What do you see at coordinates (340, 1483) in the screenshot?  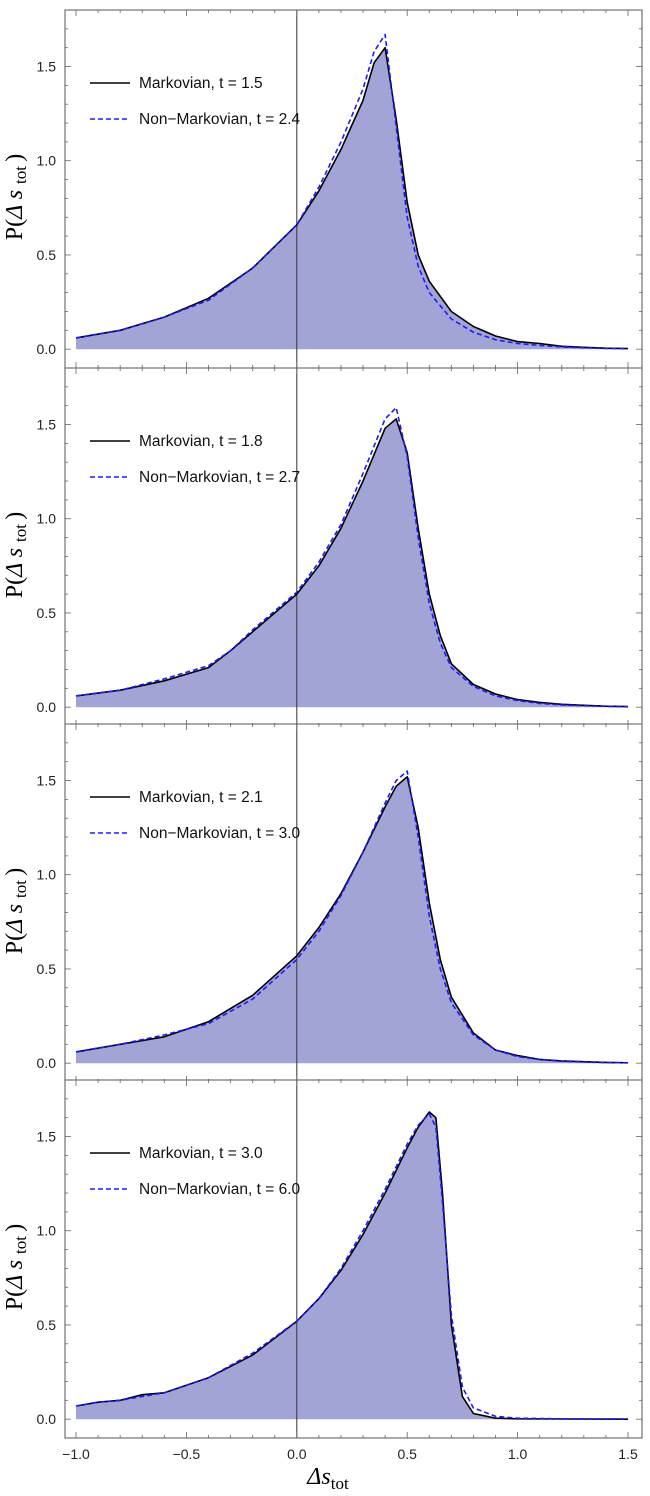 I see `x-axis-title-sub: tot` at bounding box center [340, 1483].